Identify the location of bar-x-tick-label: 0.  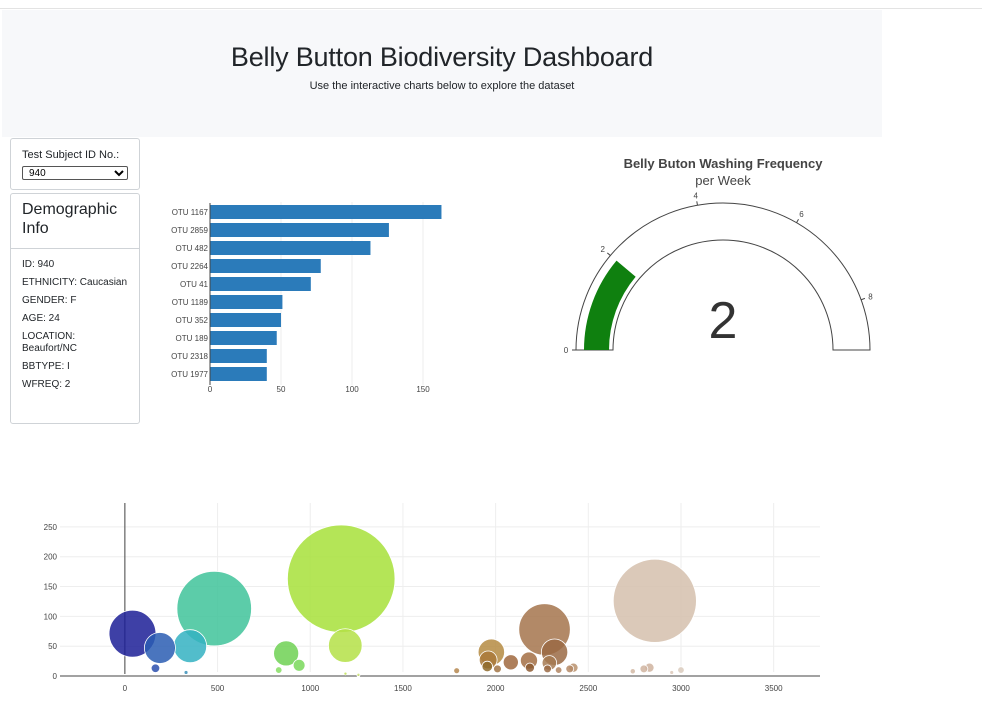
(210, 389).